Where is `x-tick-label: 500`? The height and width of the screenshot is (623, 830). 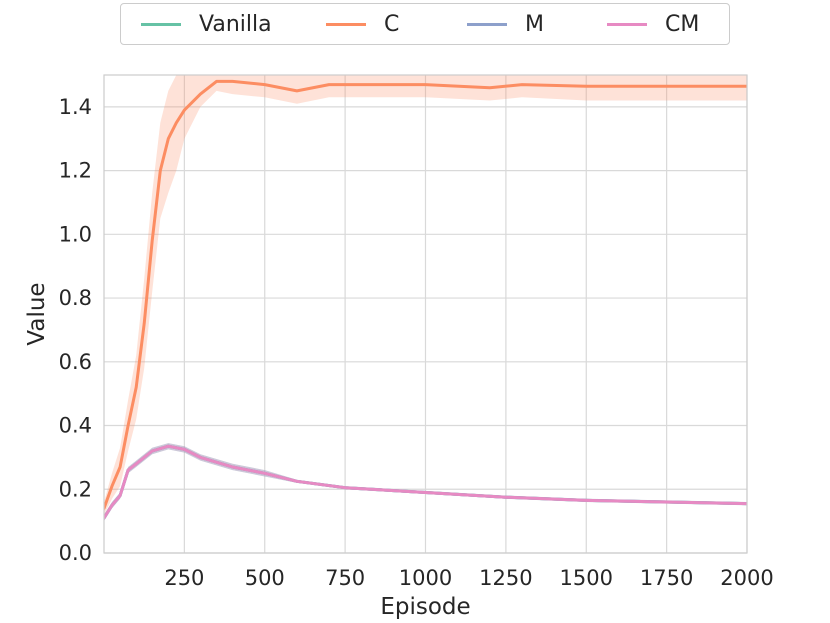 x-tick-label: 500 is located at coordinates (265, 578).